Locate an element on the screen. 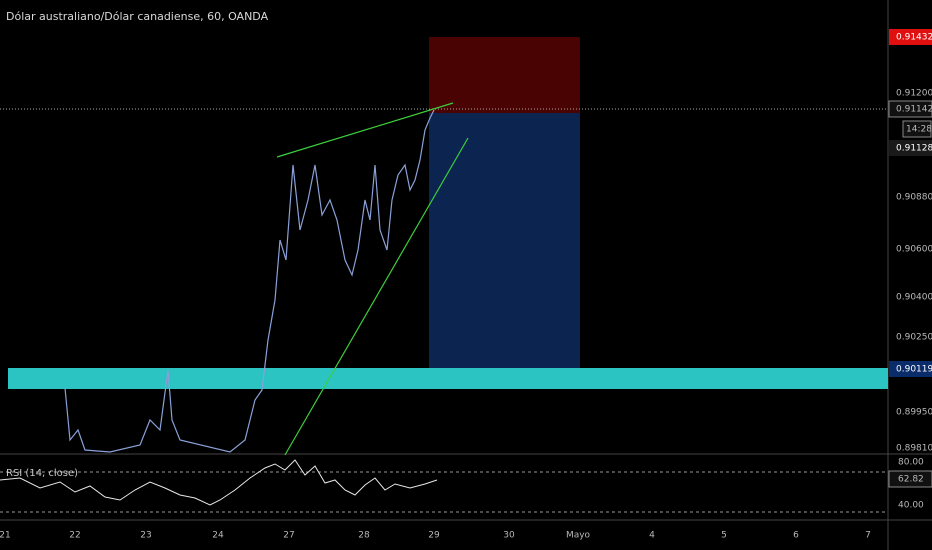  rsi-title: RSI (14, close) is located at coordinates (42, 473).